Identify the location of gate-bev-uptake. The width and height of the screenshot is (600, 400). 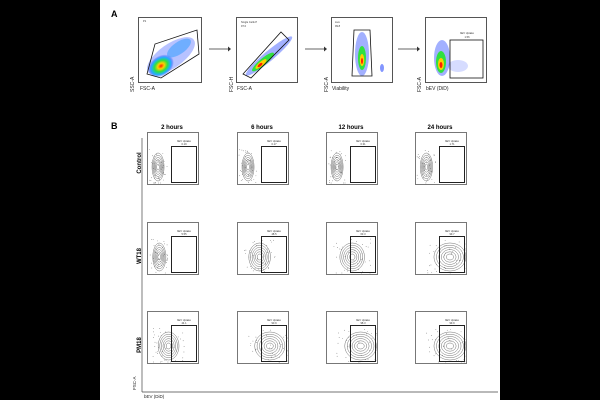
(452, 254).